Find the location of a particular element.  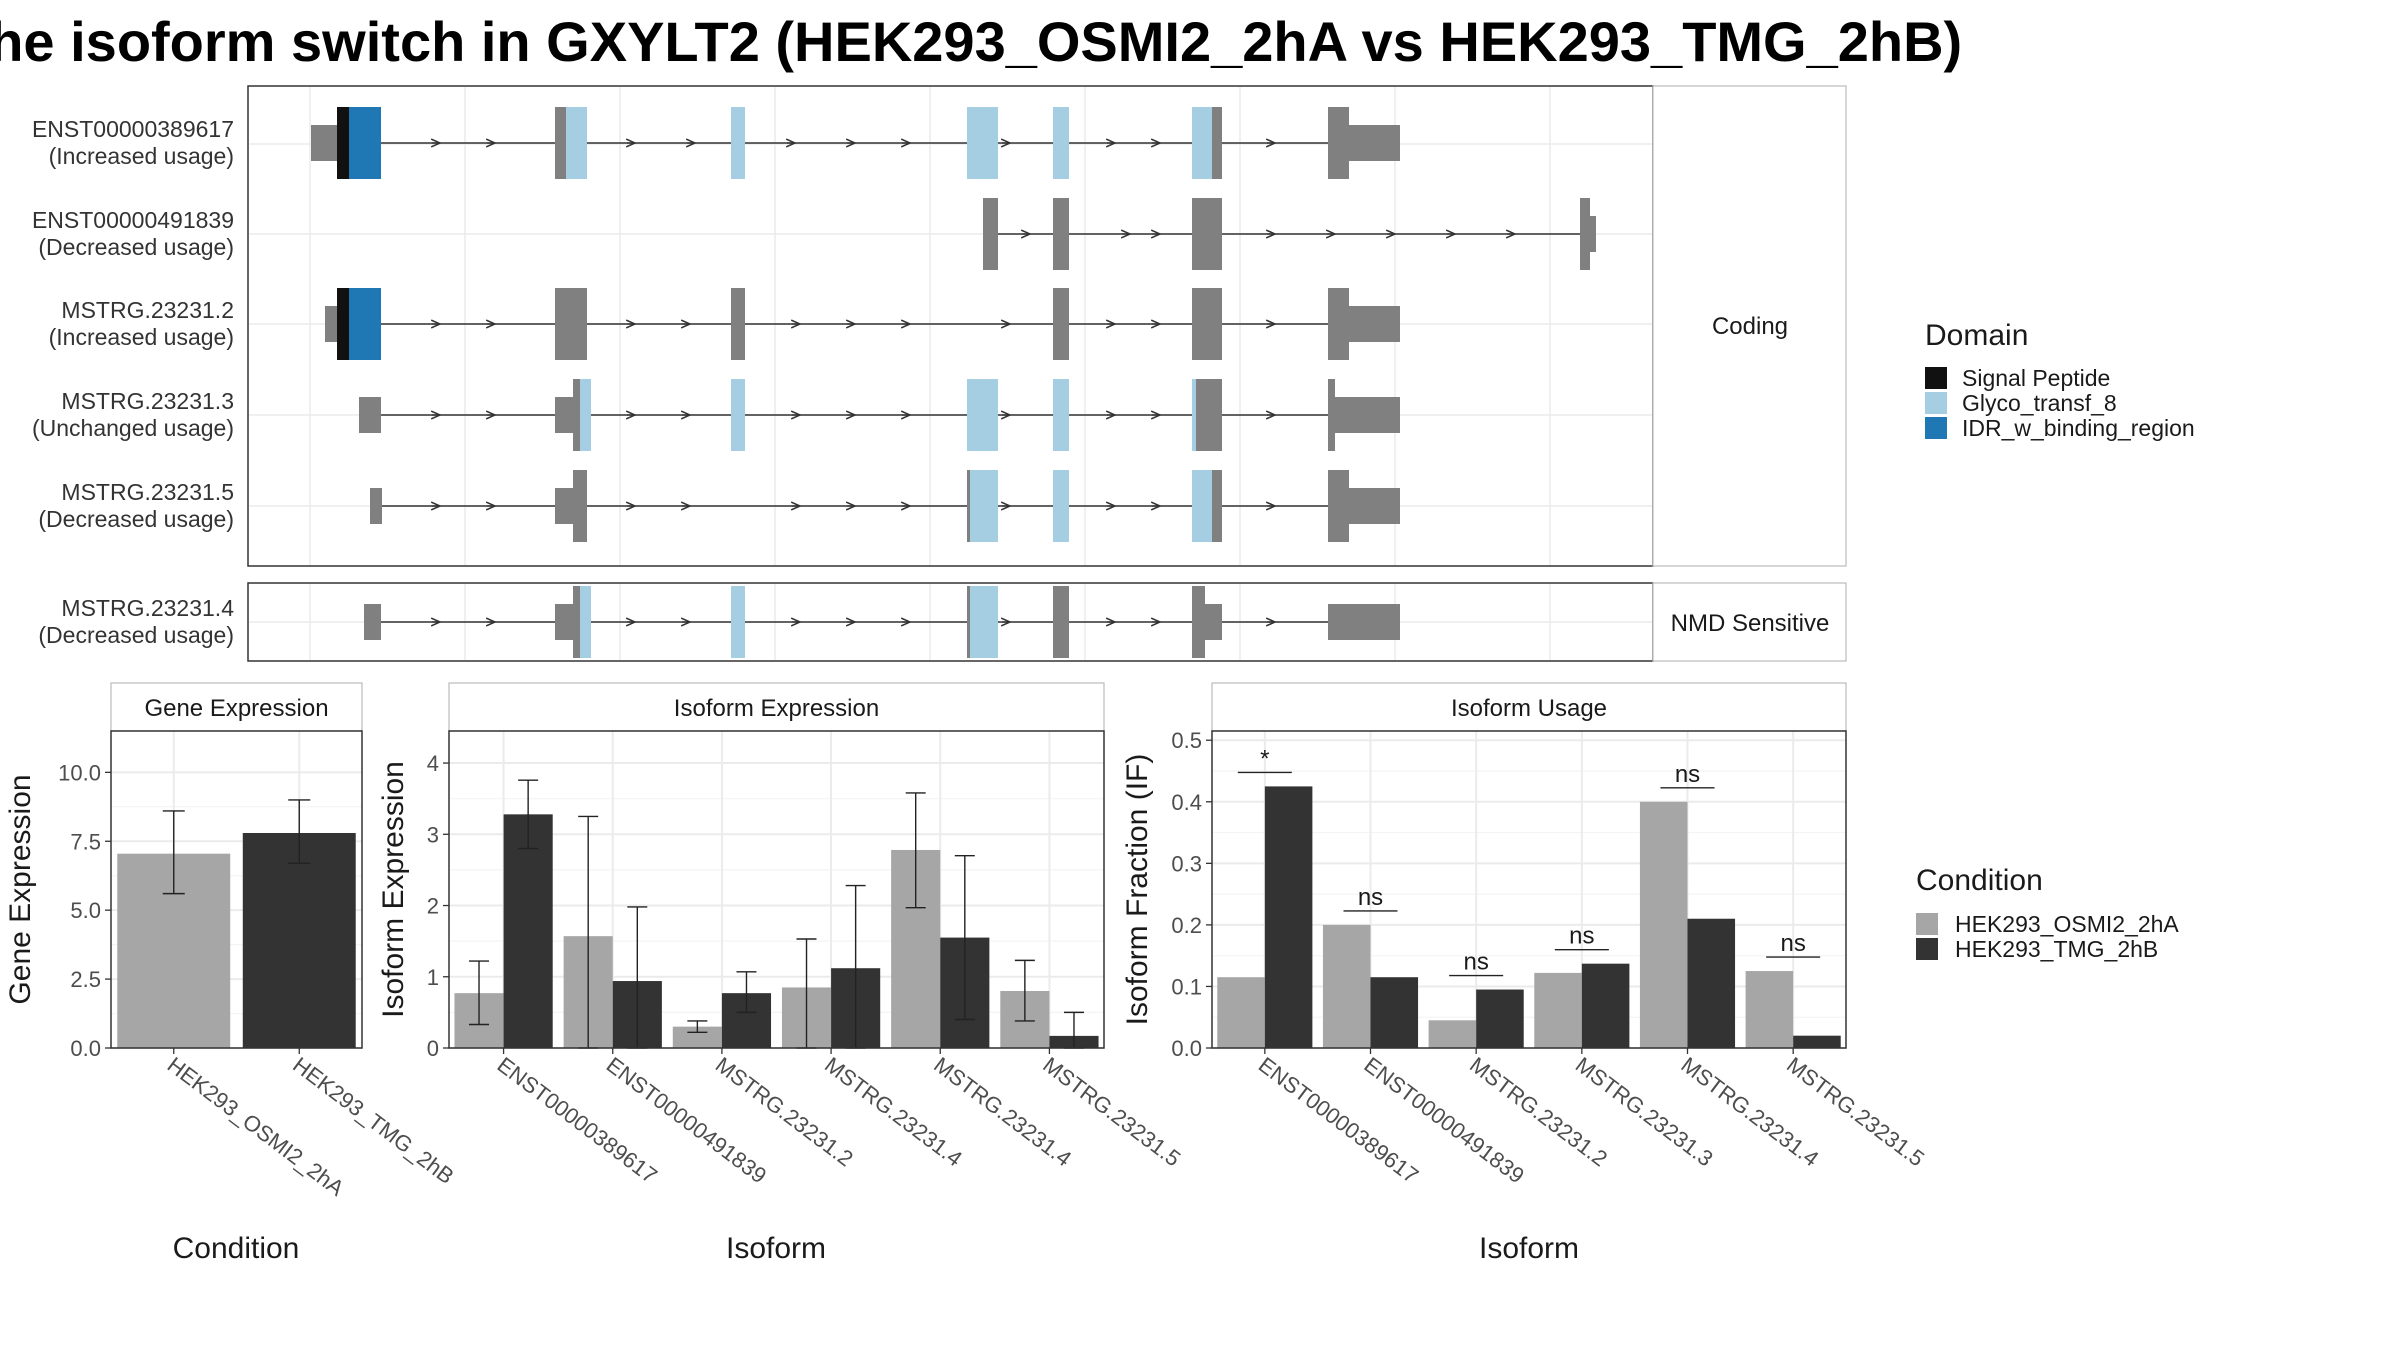

domain-legend-label: IDR_w_binding_region is located at coordinates (2078, 428).